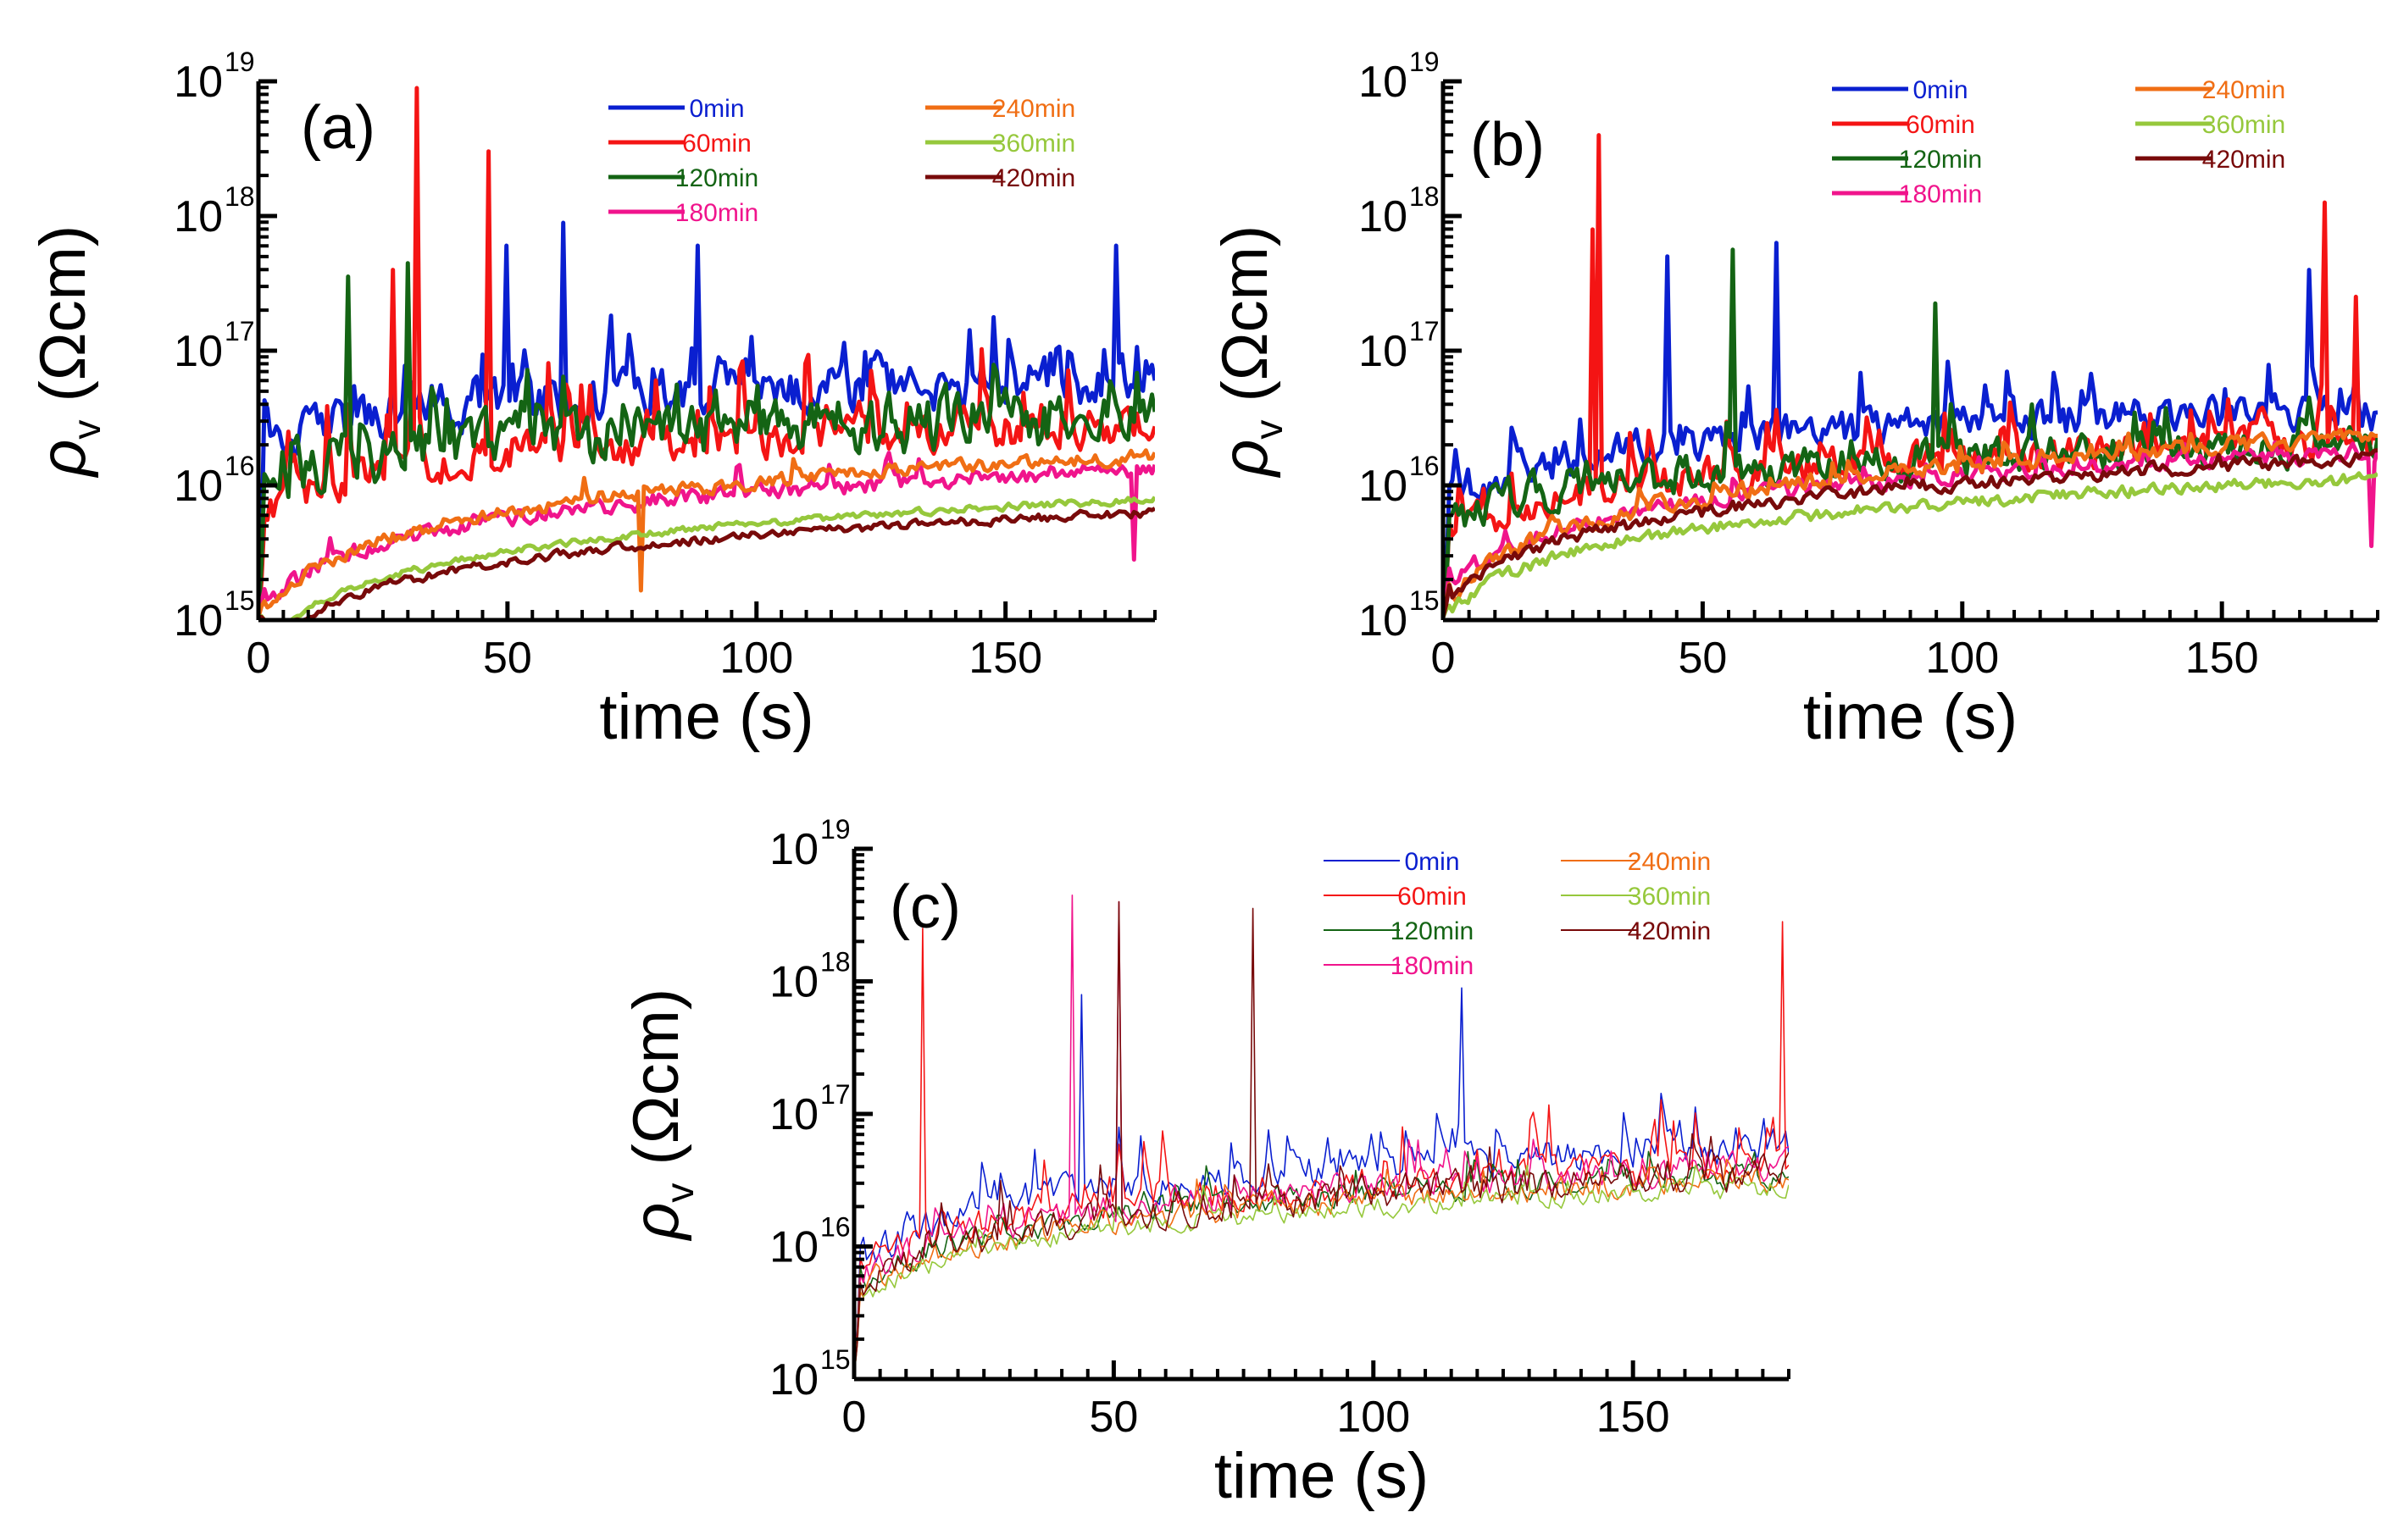 The width and height of the screenshot is (2398, 1540). I want to click on series-line-420min, so click(1321, 1138).